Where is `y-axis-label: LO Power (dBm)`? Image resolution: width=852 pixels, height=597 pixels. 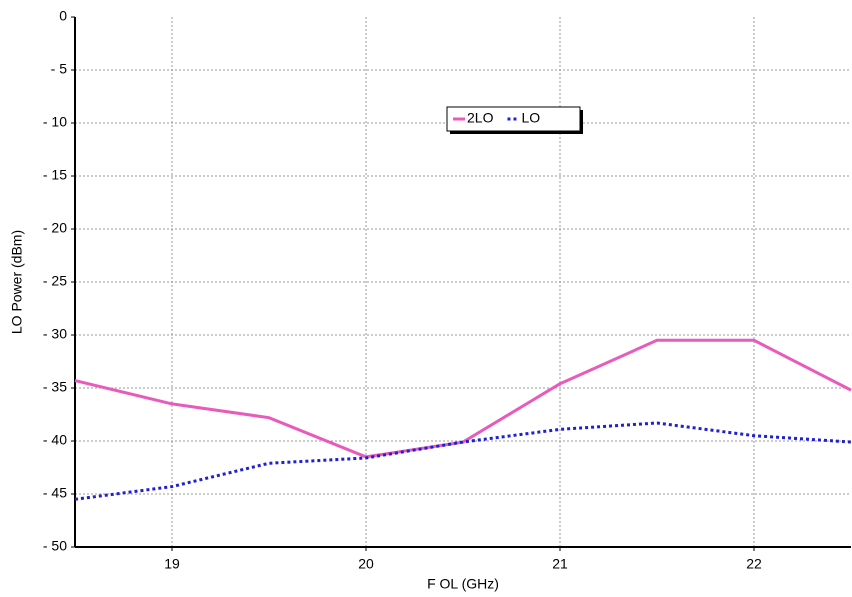 y-axis-label: LO Power (dBm) is located at coordinates (17, 282).